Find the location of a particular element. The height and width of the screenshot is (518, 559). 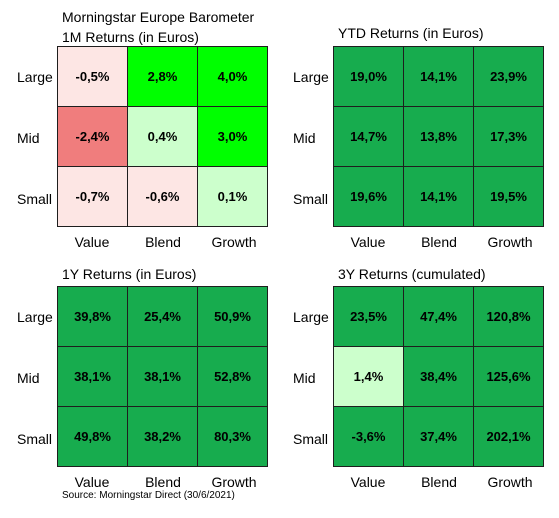

grid-row: -3,6% 37,4% 202,1% is located at coordinates (438, 436).